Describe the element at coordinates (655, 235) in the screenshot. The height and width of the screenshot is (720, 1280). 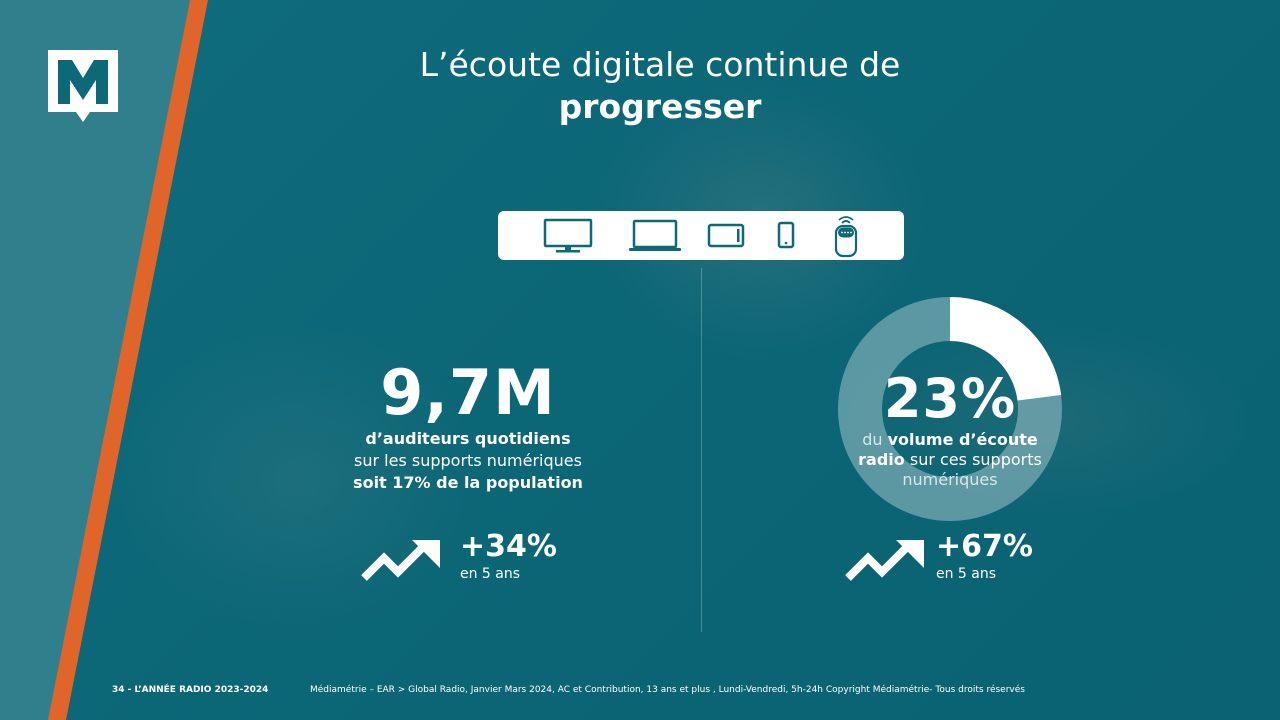
I see `laptop-icon` at that location.